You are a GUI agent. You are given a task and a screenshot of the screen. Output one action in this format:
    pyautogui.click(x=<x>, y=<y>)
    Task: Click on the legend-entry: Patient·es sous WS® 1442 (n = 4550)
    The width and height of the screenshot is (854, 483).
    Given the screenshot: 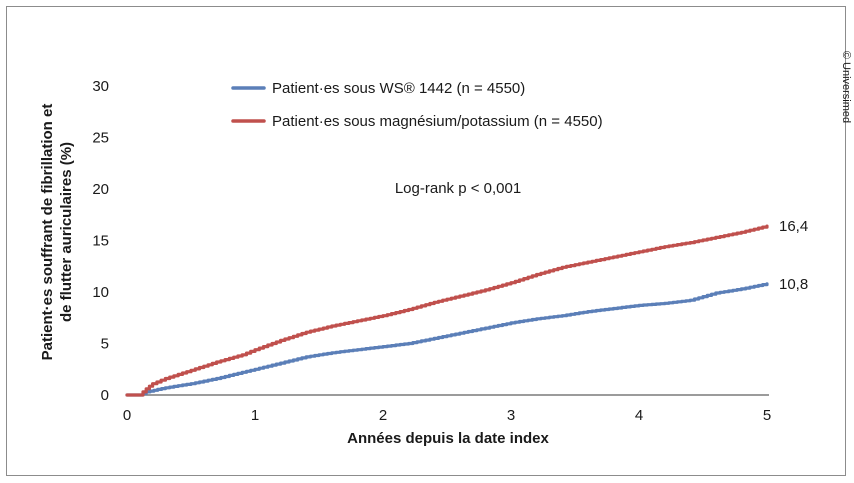 What is the action you would take?
    pyautogui.click(x=398, y=88)
    